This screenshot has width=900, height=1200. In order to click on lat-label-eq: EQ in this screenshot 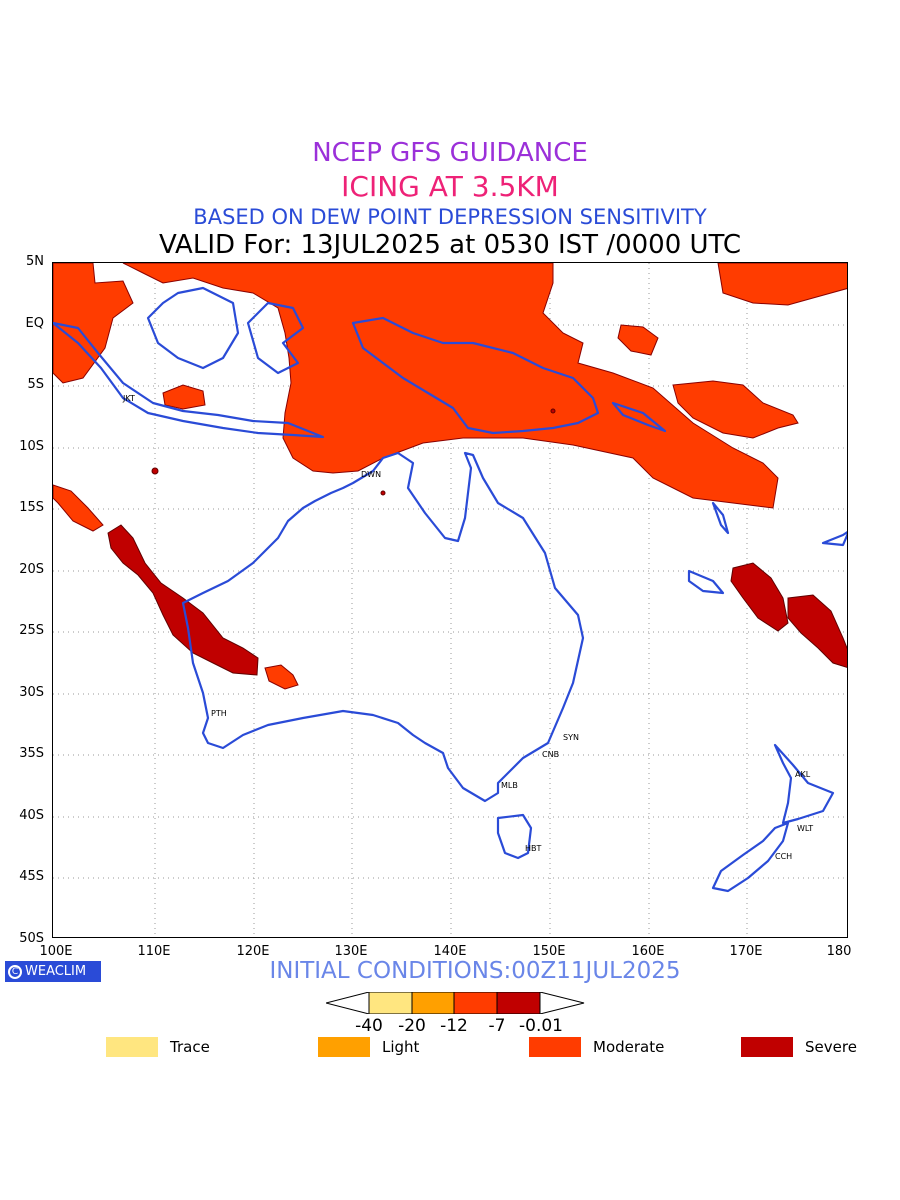, I will do `click(34, 323)`.